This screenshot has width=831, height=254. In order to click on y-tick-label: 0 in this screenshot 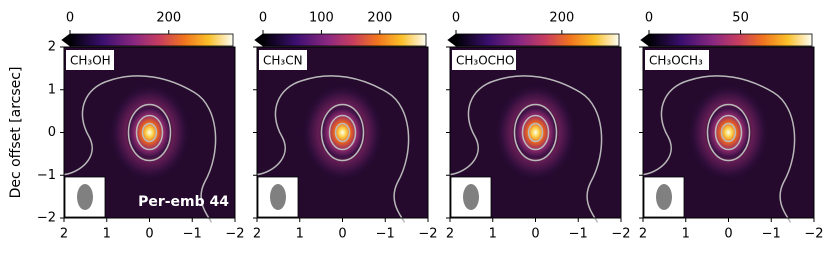, I will do `click(52, 132)`.